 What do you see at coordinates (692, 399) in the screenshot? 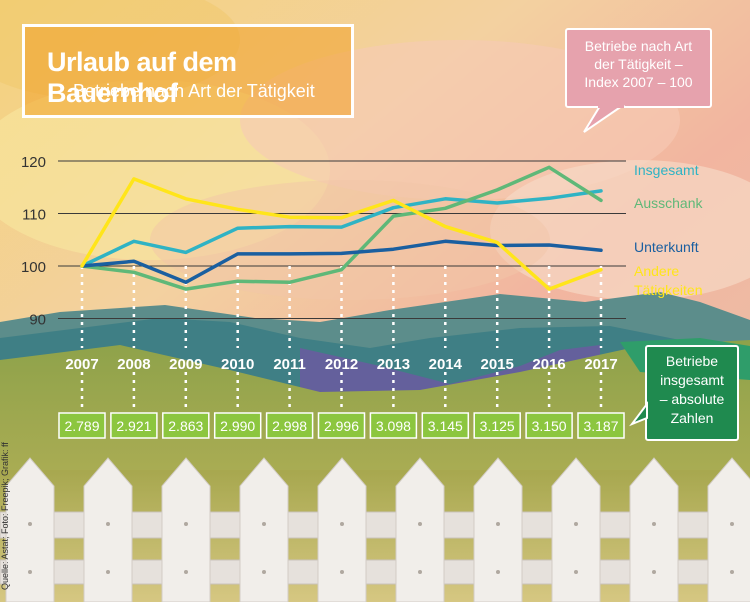
I see `side-box-line: – absolute` at bounding box center [692, 399].